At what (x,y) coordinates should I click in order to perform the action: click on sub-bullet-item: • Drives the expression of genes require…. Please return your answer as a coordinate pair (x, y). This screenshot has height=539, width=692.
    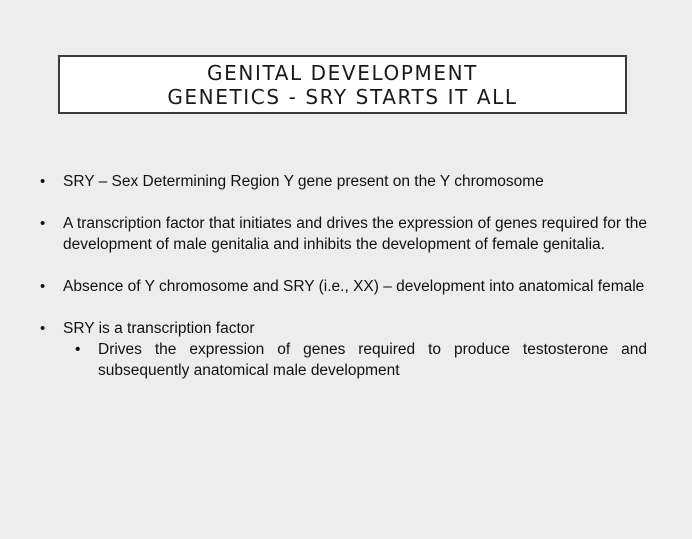
    Looking at the image, I should click on (360, 360).